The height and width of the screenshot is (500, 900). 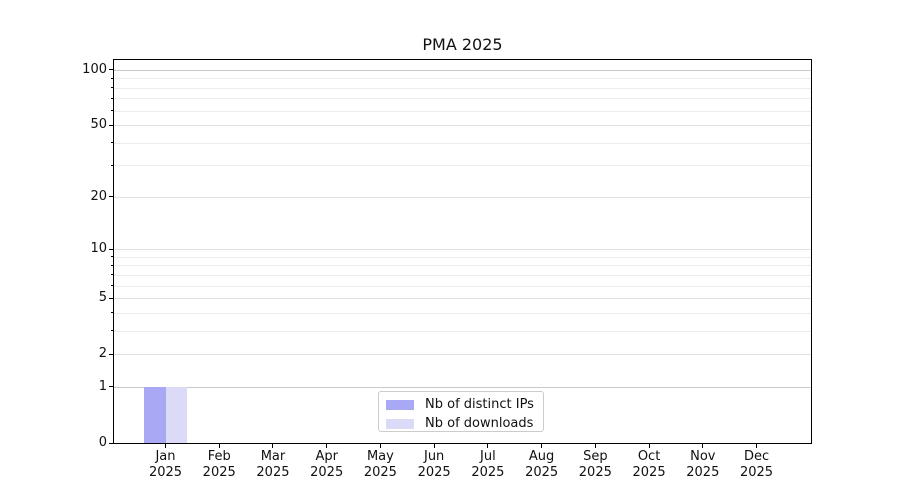 What do you see at coordinates (400, 404) in the screenshot?
I see `legend-swatch-distinct-ips` at bounding box center [400, 404].